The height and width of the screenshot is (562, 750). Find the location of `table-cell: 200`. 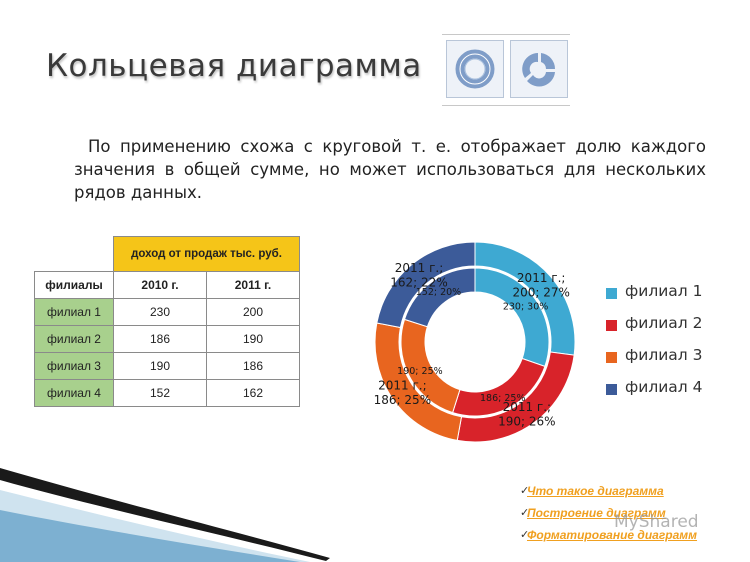

table-cell: 200 is located at coordinates (253, 312).